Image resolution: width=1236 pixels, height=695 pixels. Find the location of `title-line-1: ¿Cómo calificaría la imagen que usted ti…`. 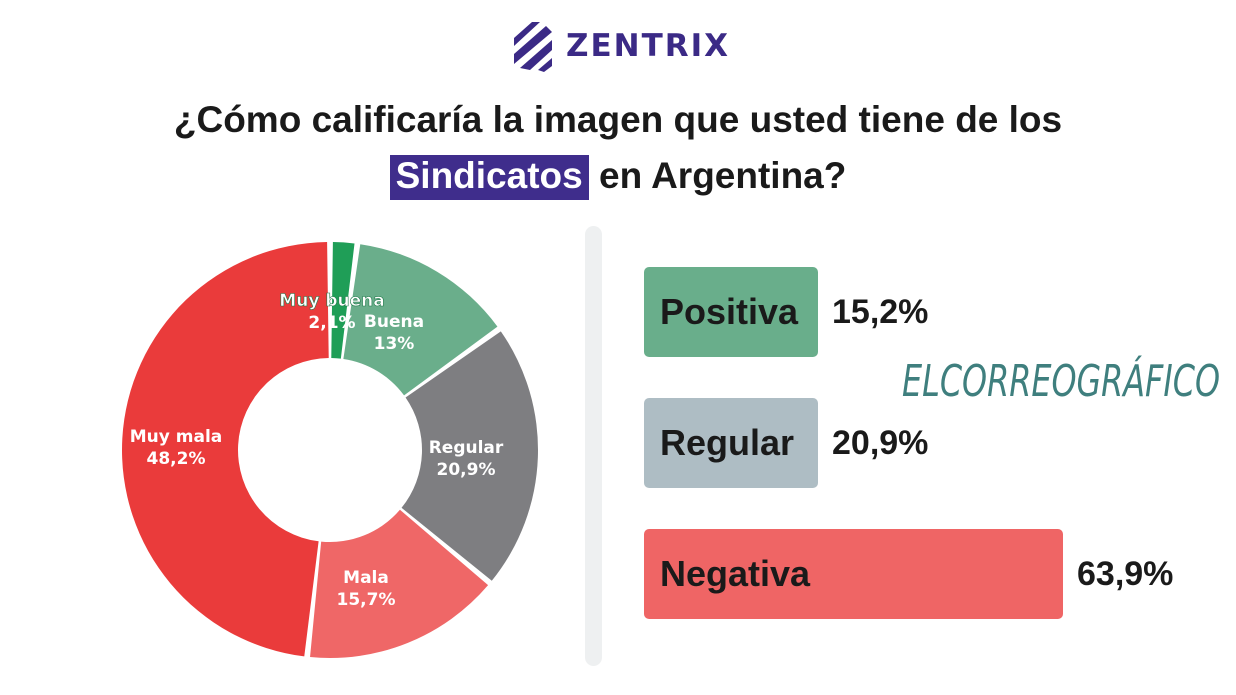

title-line-1: ¿Cómo calificaría la imagen que usted ti… is located at coordinates (618, 119).